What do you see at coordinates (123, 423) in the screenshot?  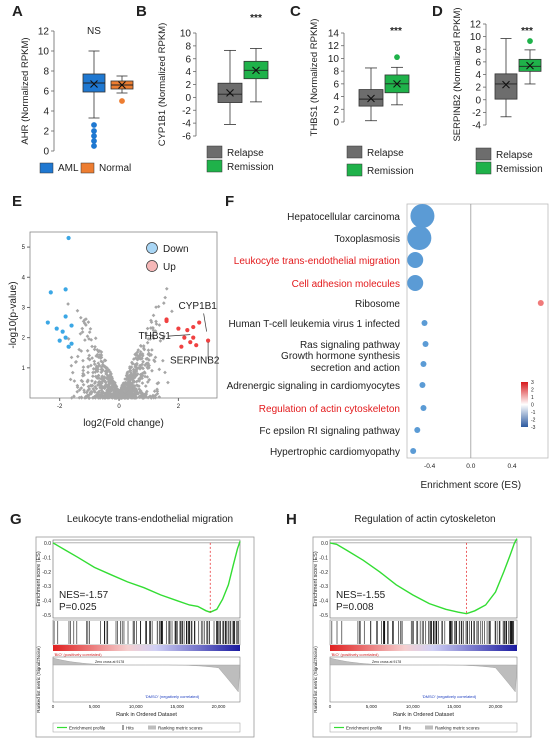 I see `x-axis-label-e: log2(Fold change)` at bounding box center [123, 423].